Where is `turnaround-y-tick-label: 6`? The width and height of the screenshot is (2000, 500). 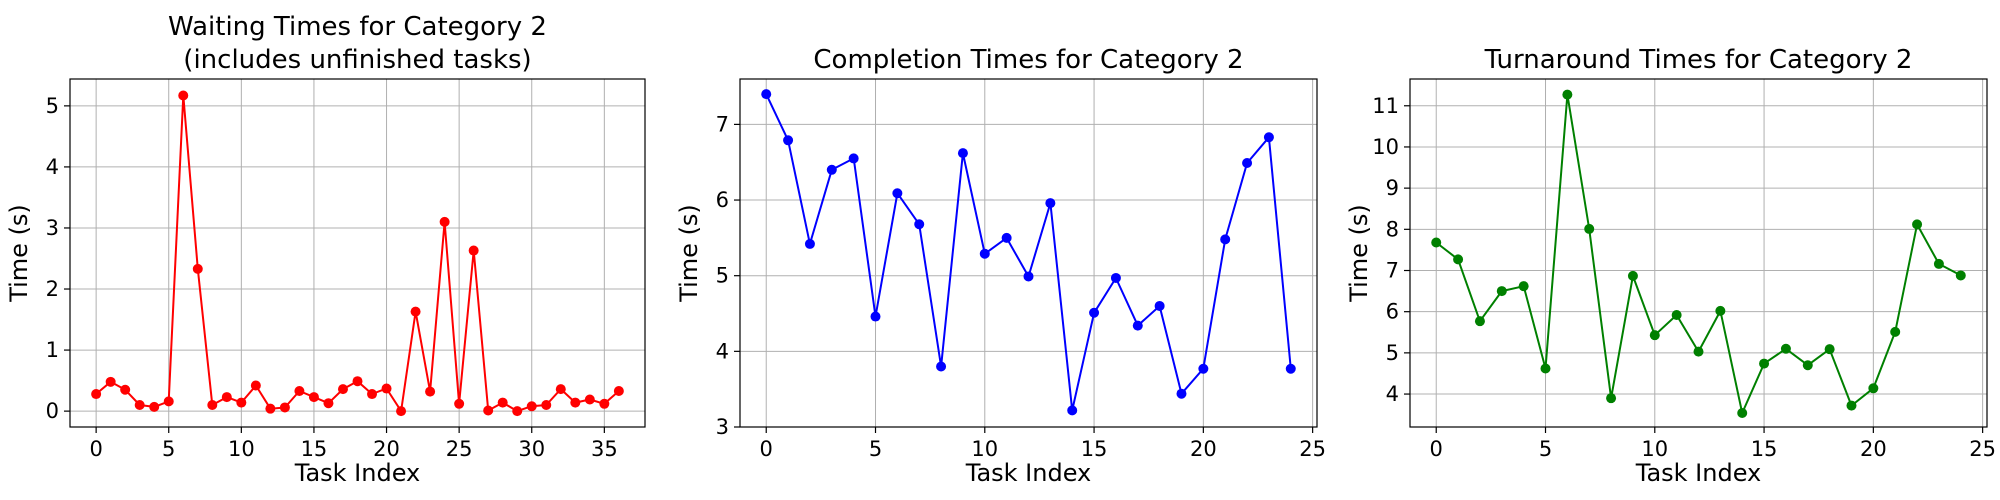 turnaround-y-tick-label: 6 is located at coordinates (1392, 312).